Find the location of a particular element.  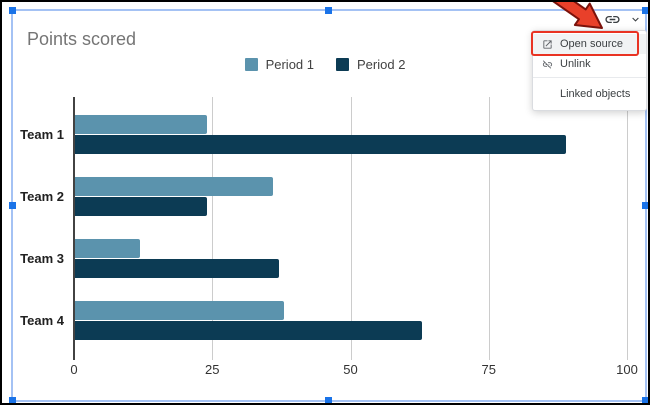

bar-team1-period1 is located at coordinates (141, 124).